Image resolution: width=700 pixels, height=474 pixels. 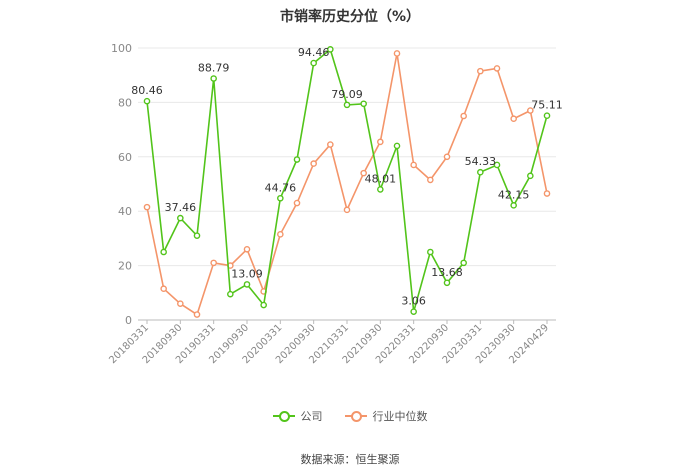 I want to click on data-label: 37.46, so click(x=181, y=207).